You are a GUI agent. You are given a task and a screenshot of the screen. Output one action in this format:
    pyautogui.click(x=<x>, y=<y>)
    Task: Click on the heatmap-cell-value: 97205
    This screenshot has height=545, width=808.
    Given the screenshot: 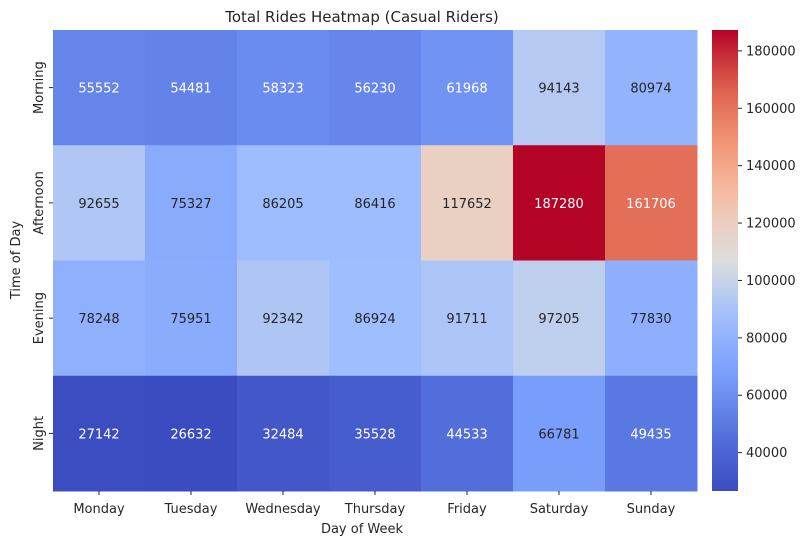 What is the action you would take?
    pyautogui.click(x=558, y=319)
    